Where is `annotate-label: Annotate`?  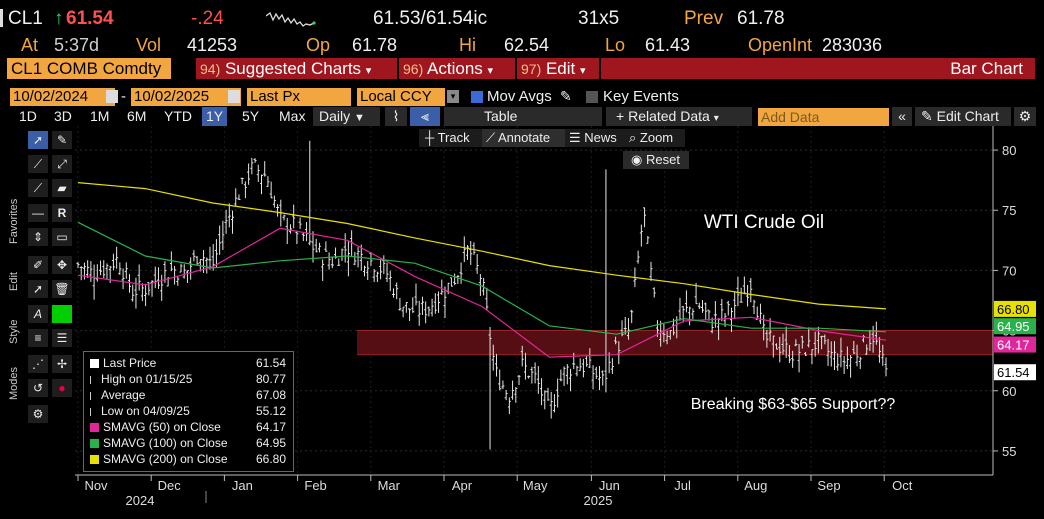
annotate-label: Annotate is located at coordinates (524, 137).